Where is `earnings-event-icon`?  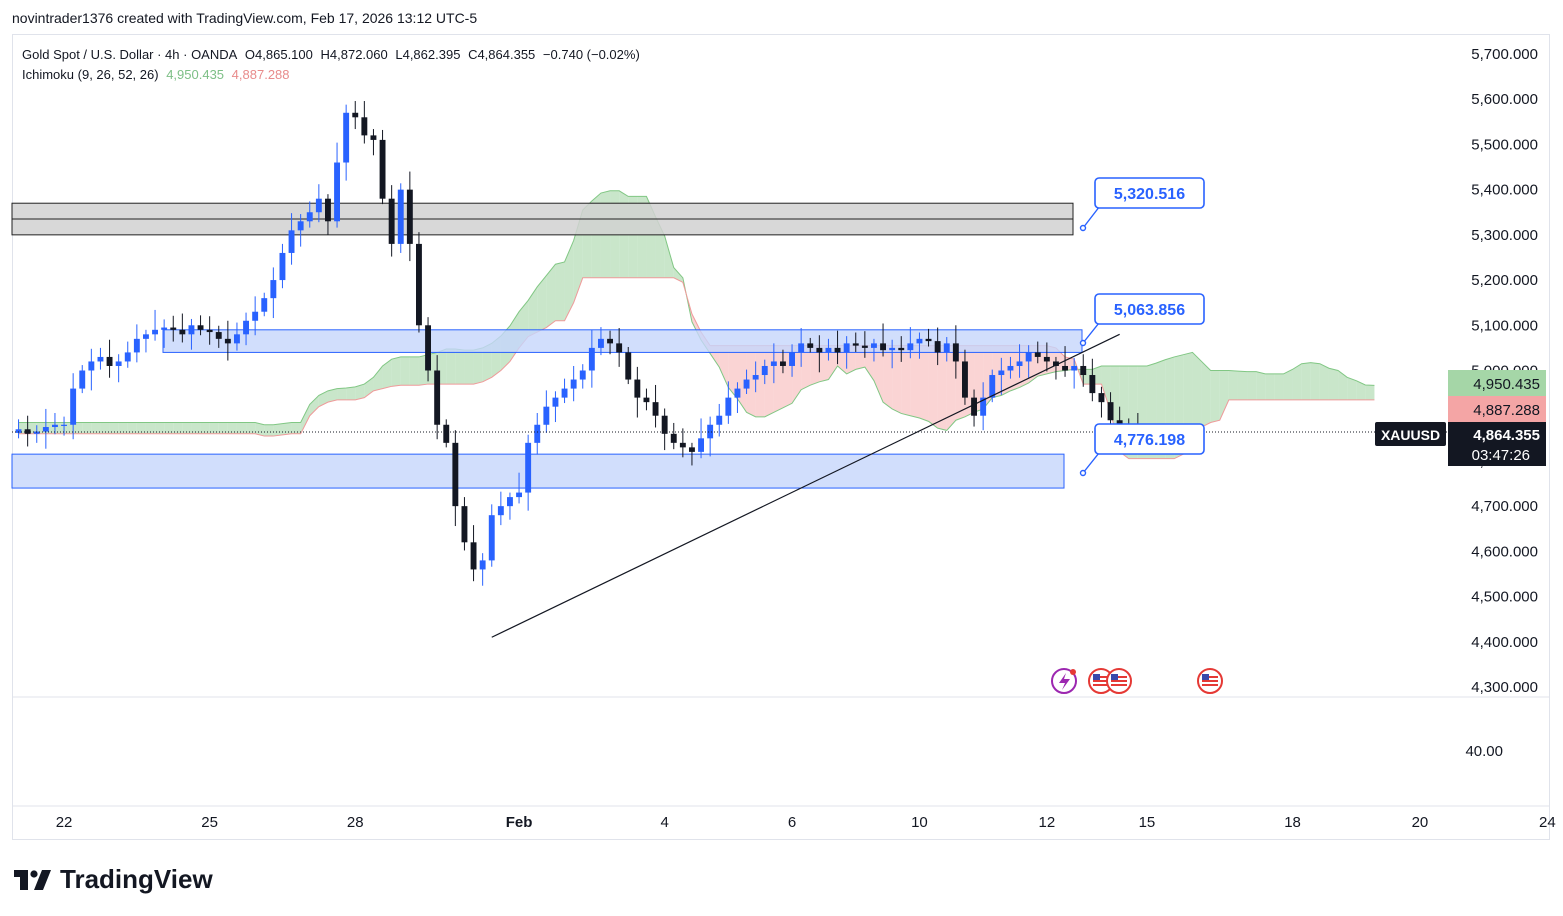
earnings-event-icon is located at coordinates (1064, 681).